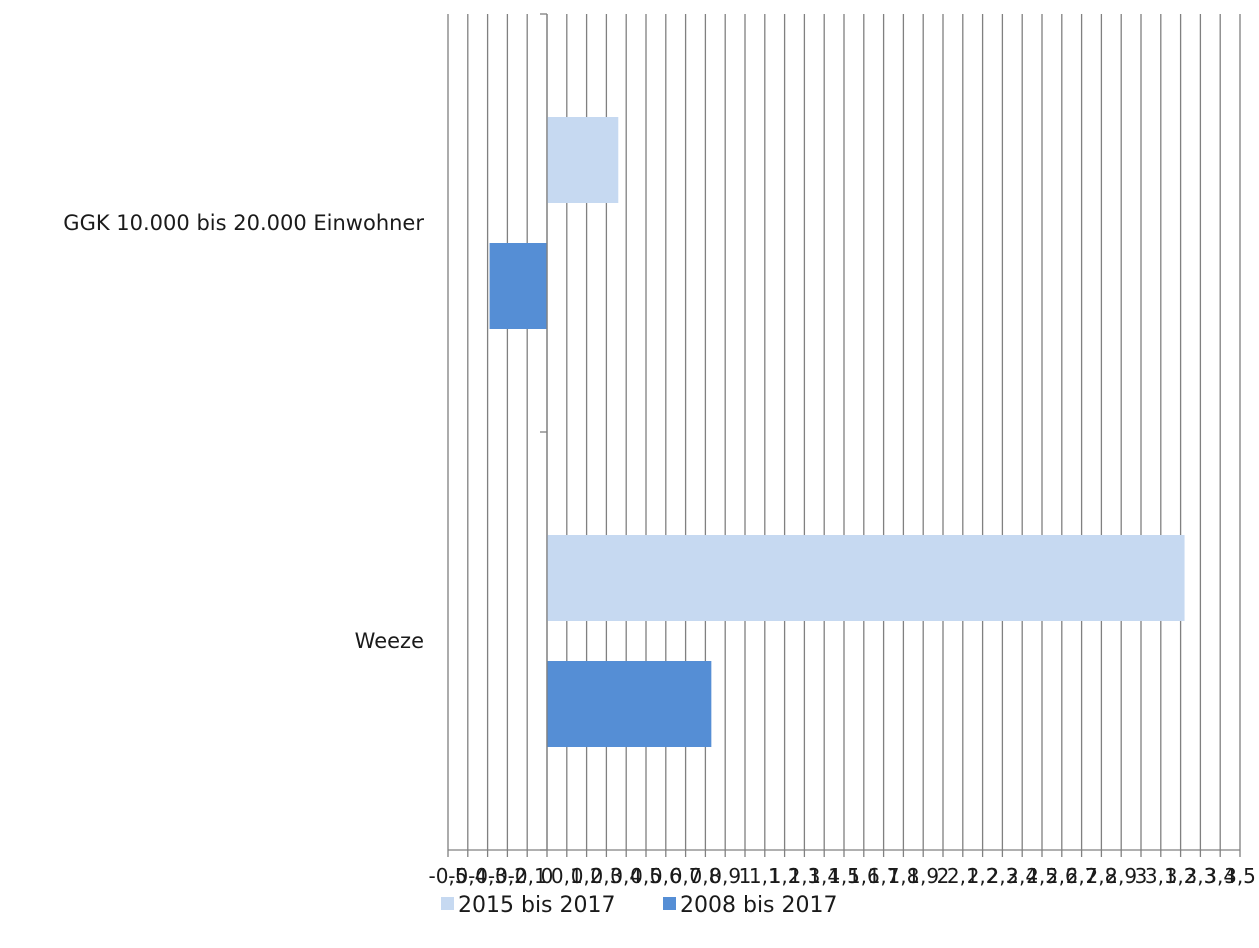 The width and height of the screenshot is (1259, 948). Describe the element at coordinates (606, 876) in the screenshot. I see `x-tick-label: 0,3` at that location.